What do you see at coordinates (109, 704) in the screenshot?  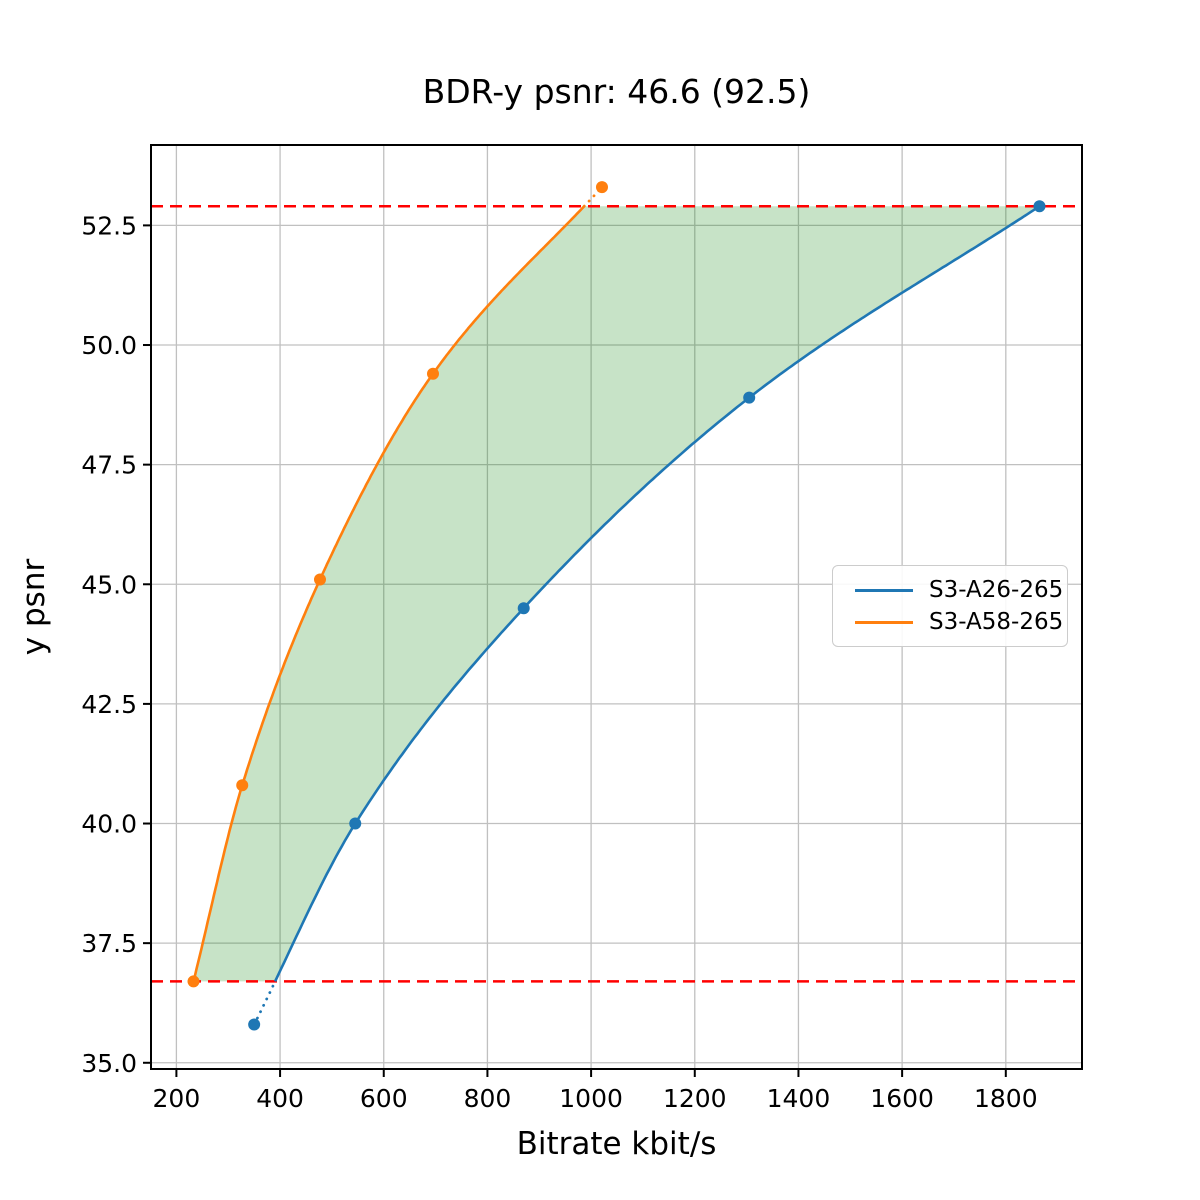 I see `y-tick-label: 42.5` at bounding box center [109, 704].